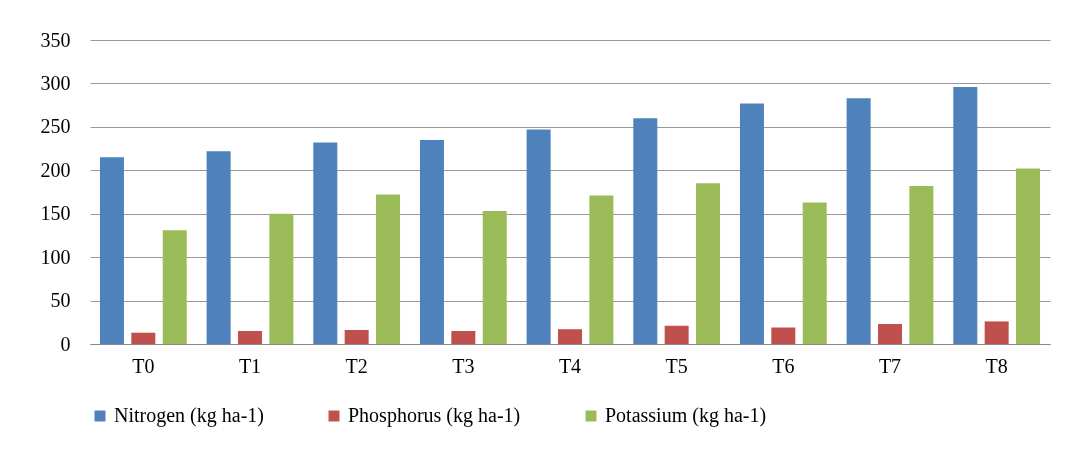 The width and height of the screenshot is (1070, 451). What do you see at coordinates (676, 365) in the screenshot?
I see `x-tick-label: T5` at bounding box center [676, 365].